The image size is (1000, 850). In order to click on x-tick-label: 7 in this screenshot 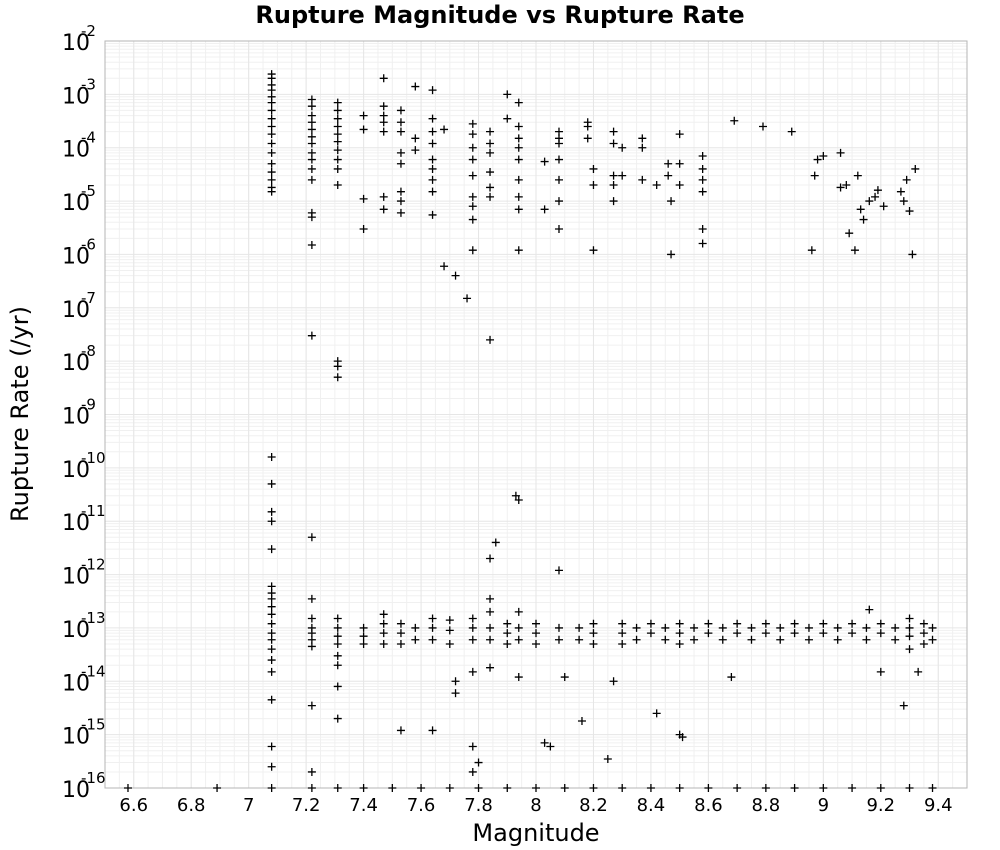, I will do `click(248, 805)`.